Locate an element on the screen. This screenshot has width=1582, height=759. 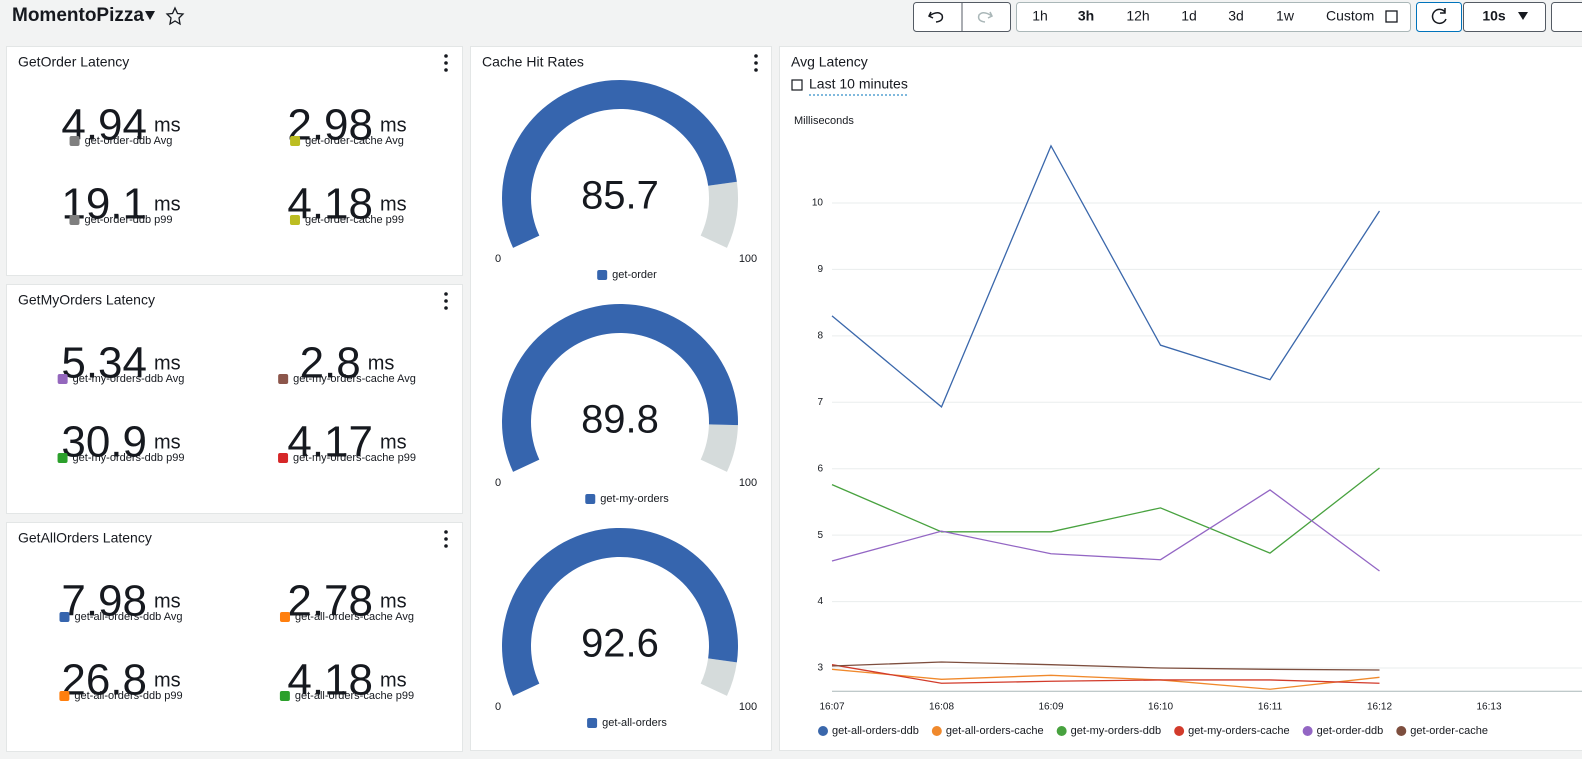
x-tick-label: 16:13 is located at coordinates (1488, 707).